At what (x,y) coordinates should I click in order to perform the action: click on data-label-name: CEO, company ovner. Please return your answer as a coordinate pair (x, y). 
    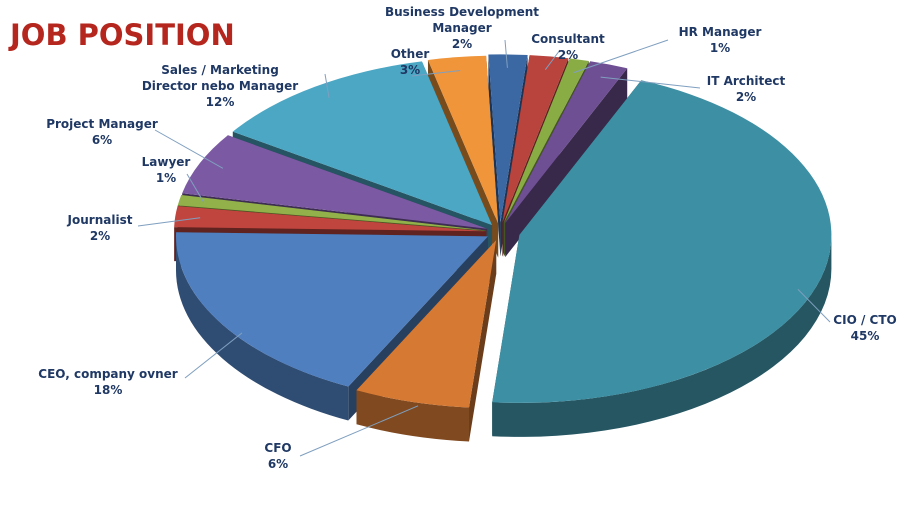
    Looking at the image, I should click on (108, 374).